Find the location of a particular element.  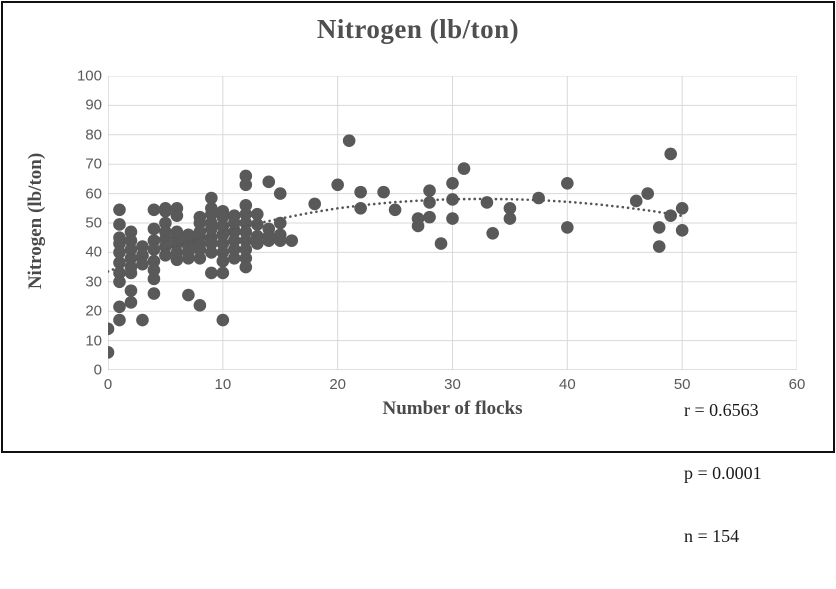

stats-p-value: p = 0.0001 is located at coordinates (723, 473).